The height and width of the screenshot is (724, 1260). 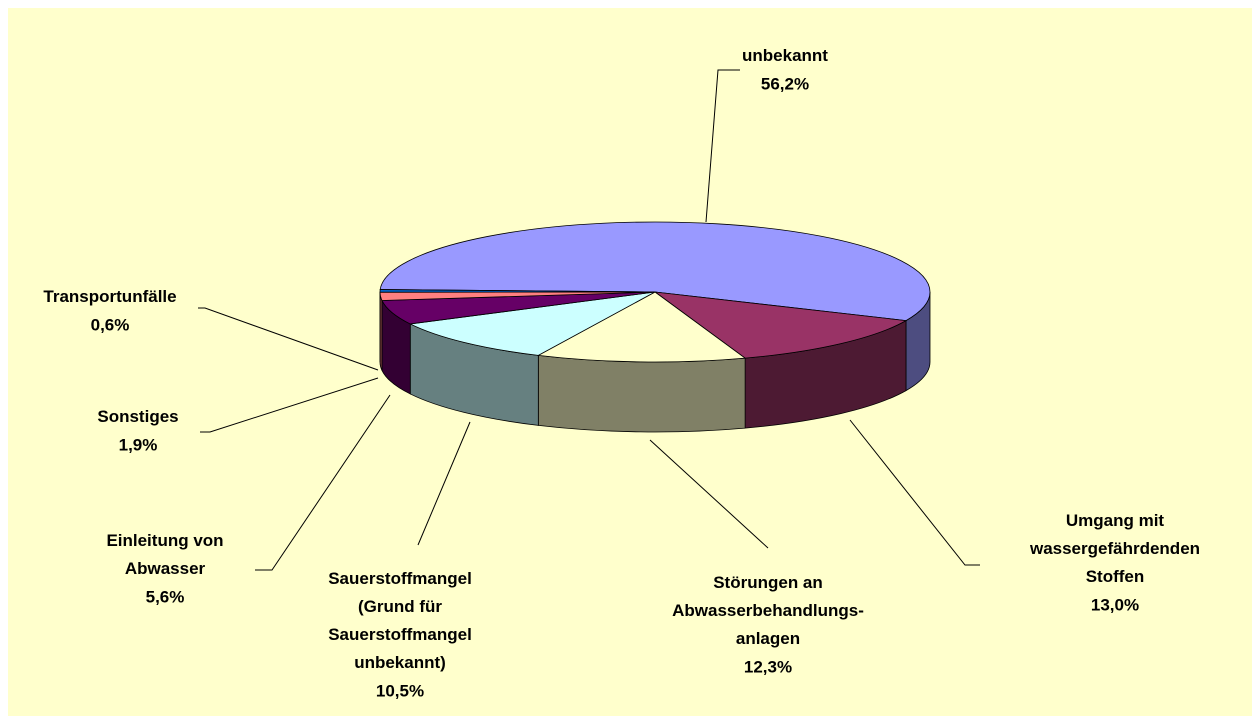 I want to click on slice-label-line: Abwasser, so click(x=165, y=568).